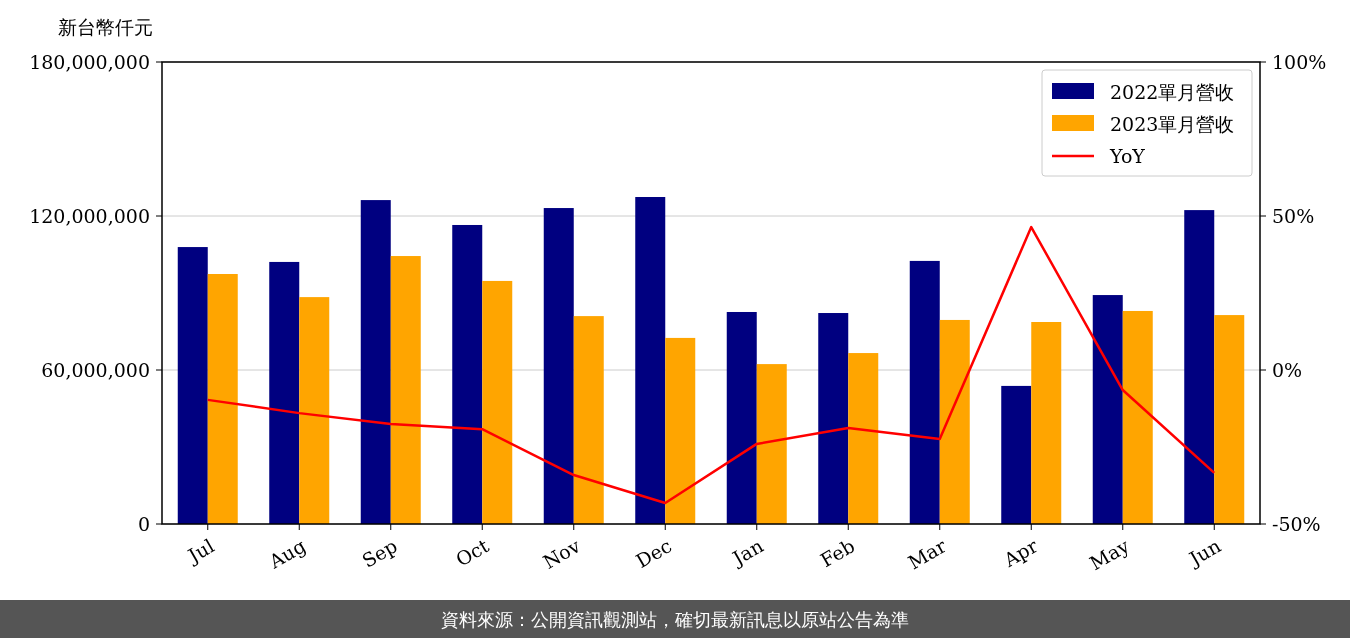  I want to click on x-tick-label: Oct, so click(472, 552).